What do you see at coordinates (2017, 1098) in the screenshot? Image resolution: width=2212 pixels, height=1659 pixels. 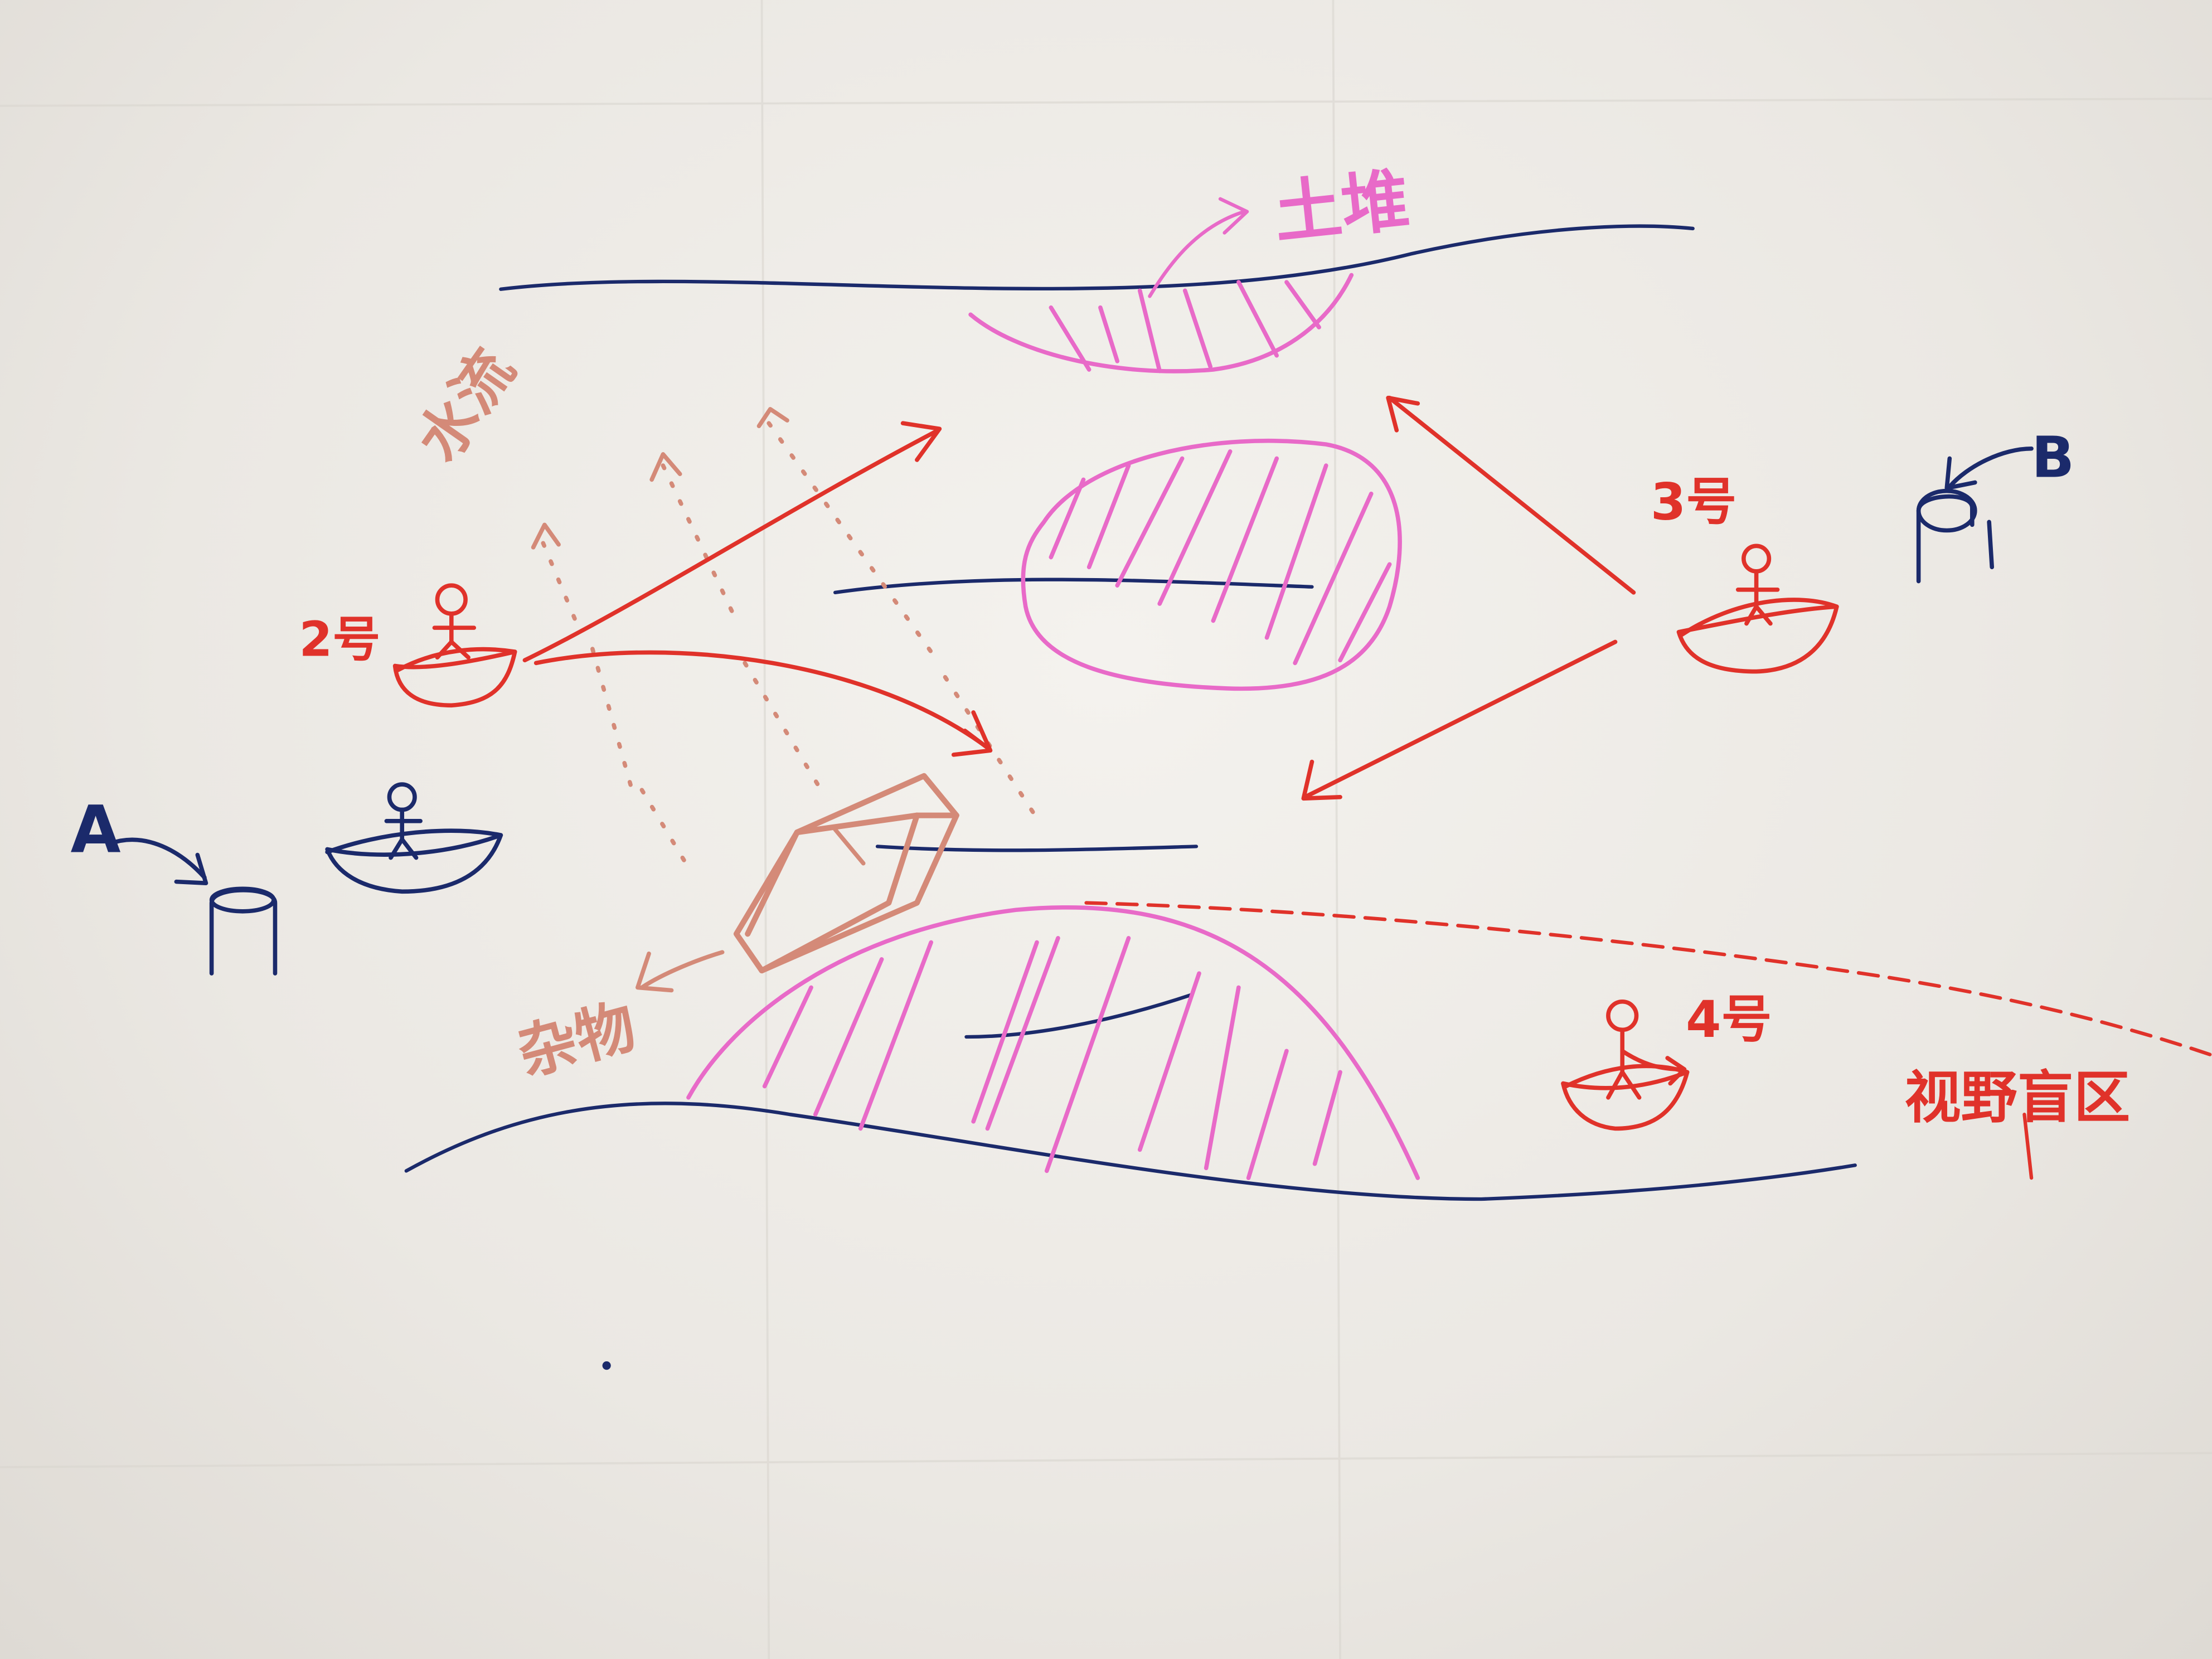 I see `label-blind-zone: 视野盲区` at bounding box center [2017, 1098].